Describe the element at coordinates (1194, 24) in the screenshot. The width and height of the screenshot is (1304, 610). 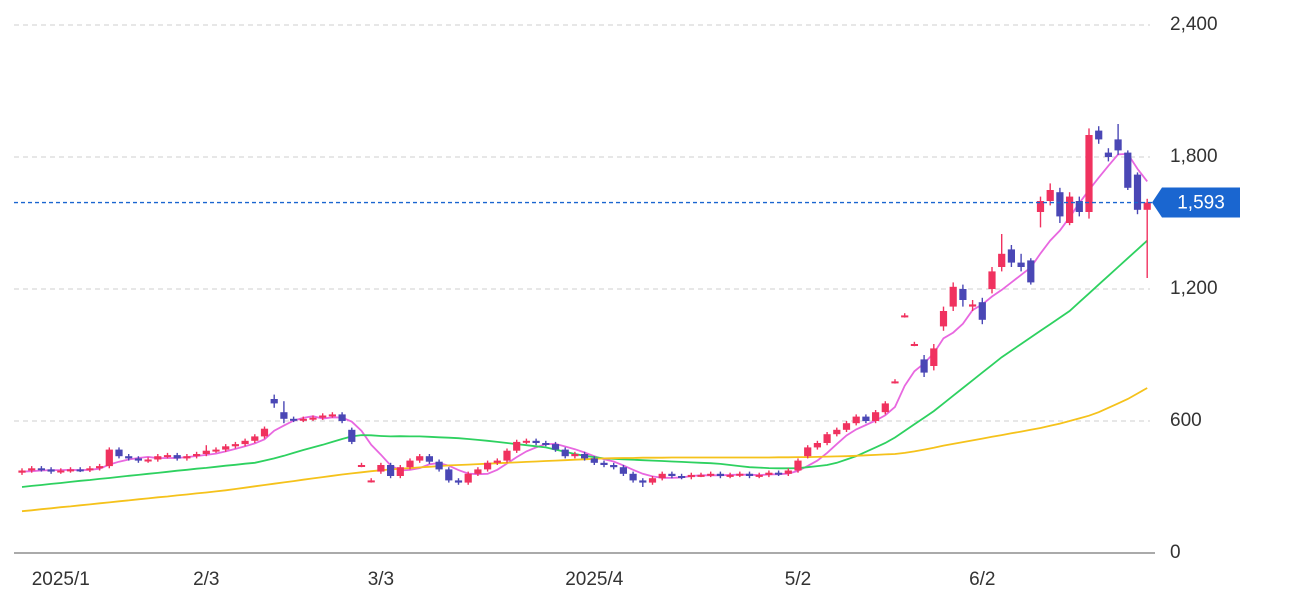
I see `y-tick-label: 2,400` at that location.